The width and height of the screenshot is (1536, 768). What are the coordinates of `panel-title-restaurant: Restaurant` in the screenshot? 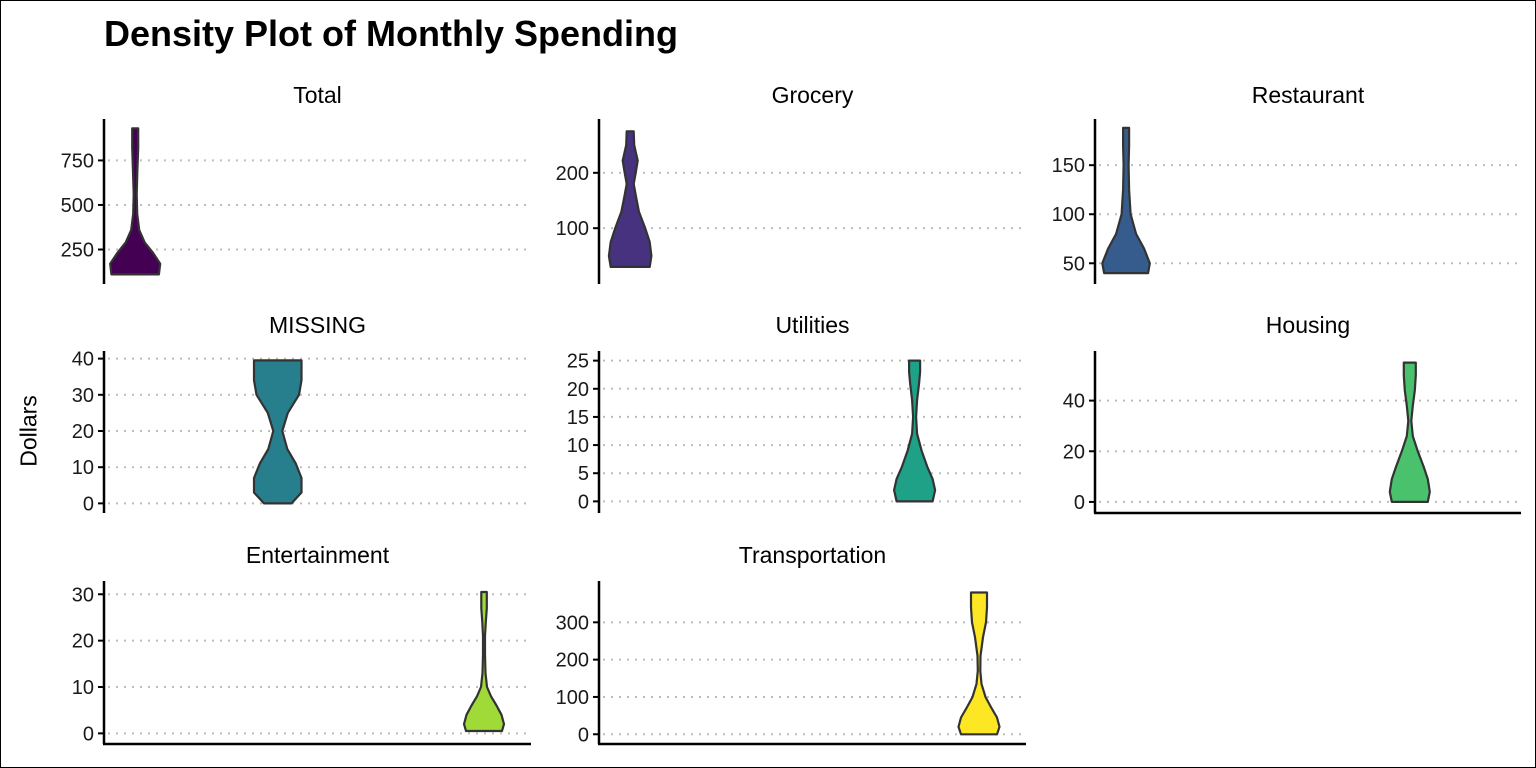 It's located at (1308, 95).